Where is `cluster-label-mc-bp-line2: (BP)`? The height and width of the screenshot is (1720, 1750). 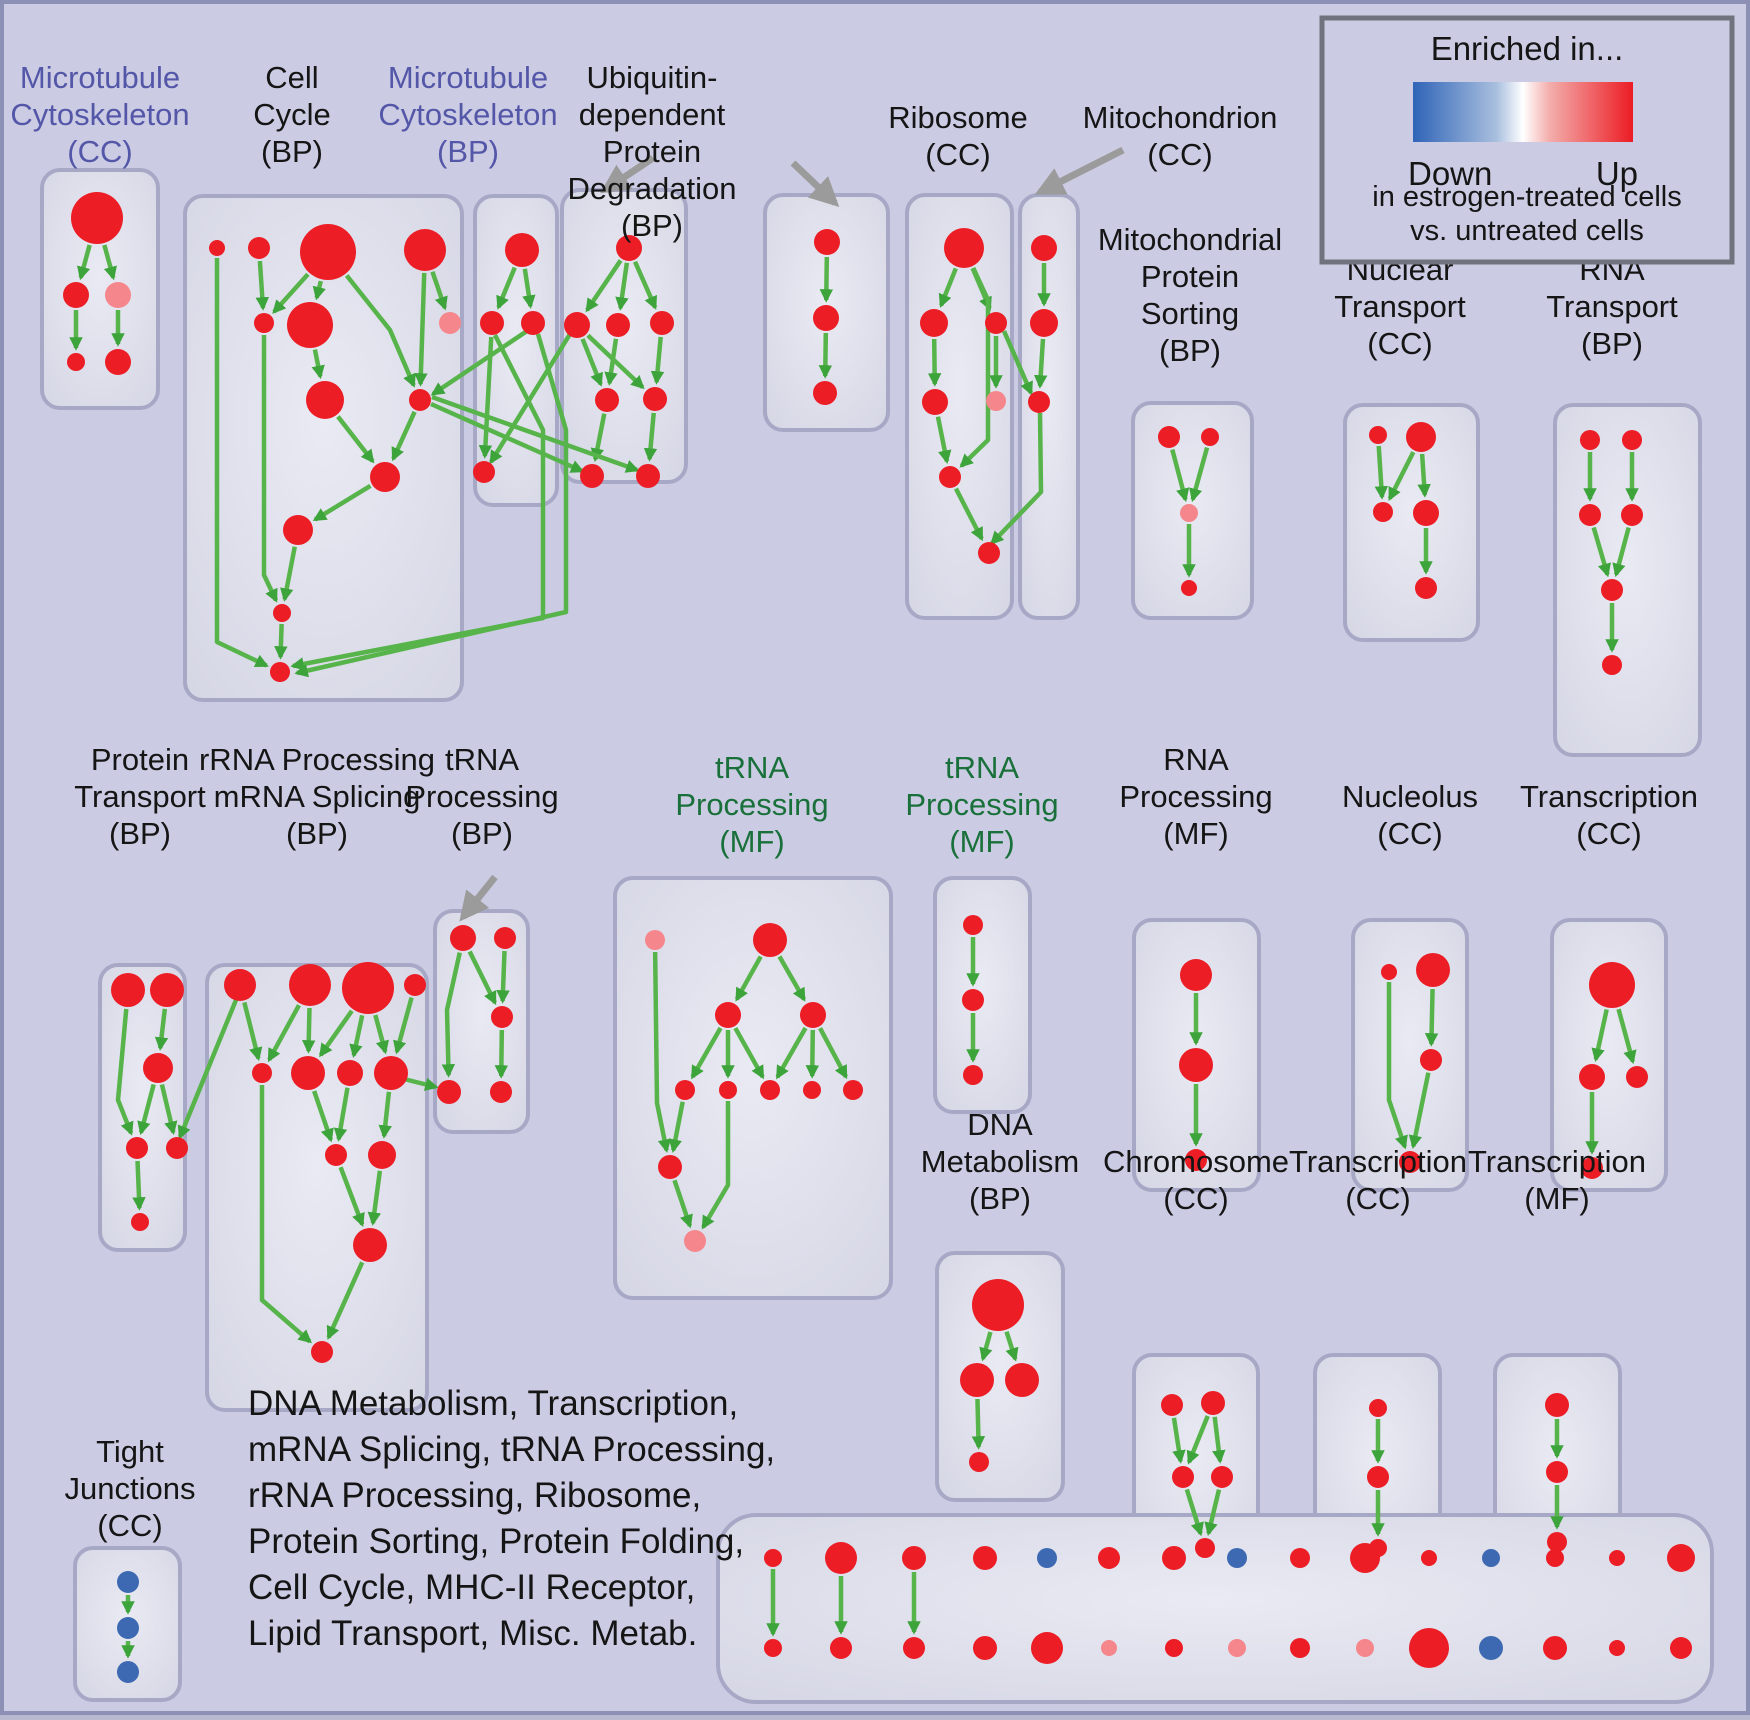 cluster-label-mc-bp-line2: (BP) is located at coordinates (468, 151).